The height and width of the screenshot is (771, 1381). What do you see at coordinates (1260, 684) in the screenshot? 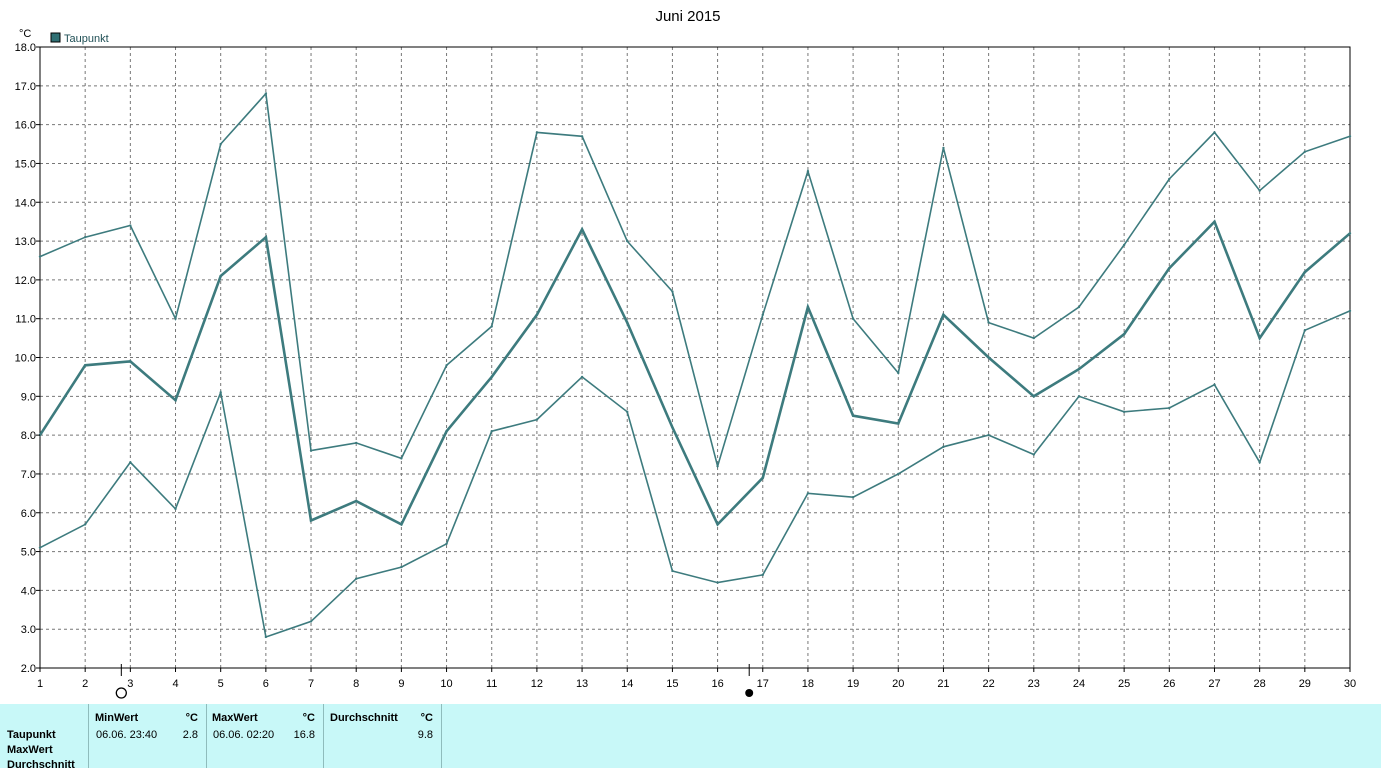
I see `x-tick-label: 28` at bounding box center [1260, 684].